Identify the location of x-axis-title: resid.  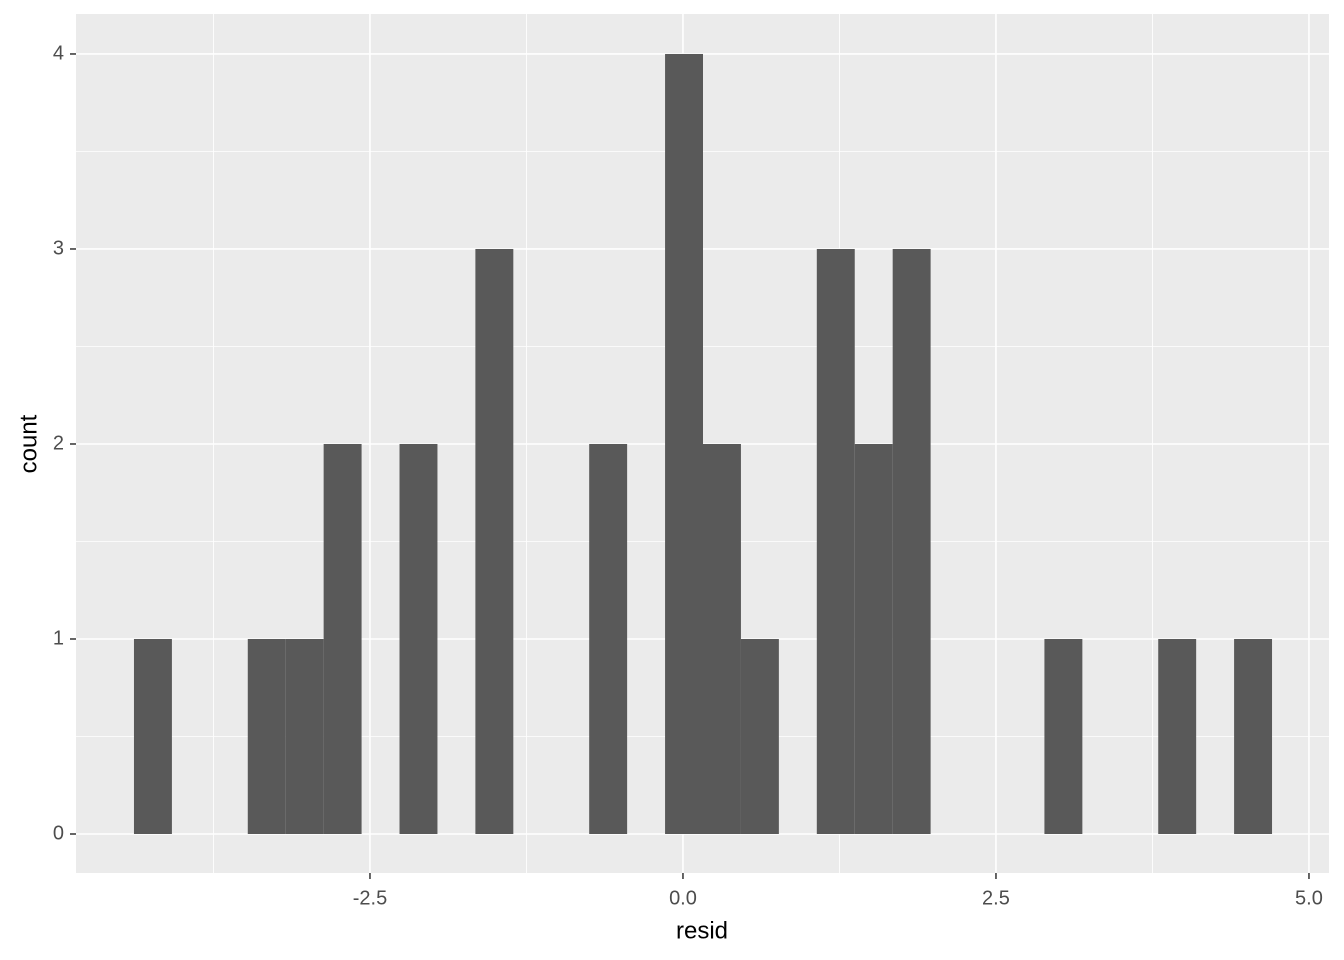
(702, 930).